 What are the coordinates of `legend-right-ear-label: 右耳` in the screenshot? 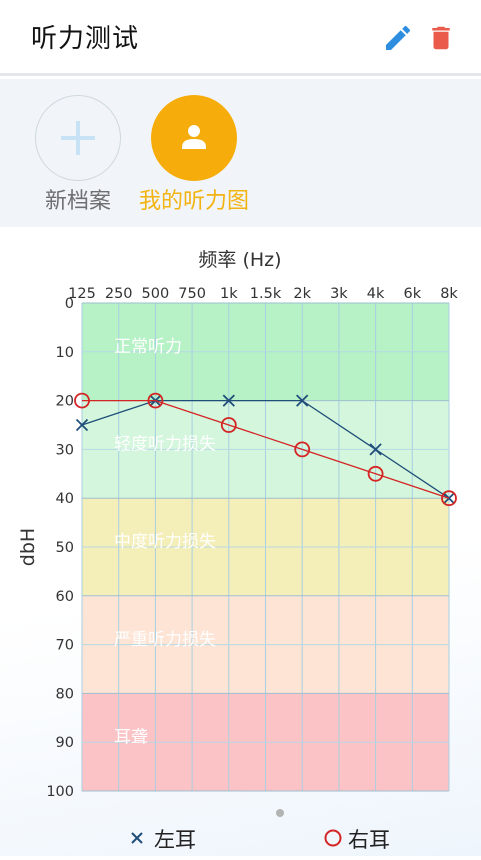 It's located at (369, 840).